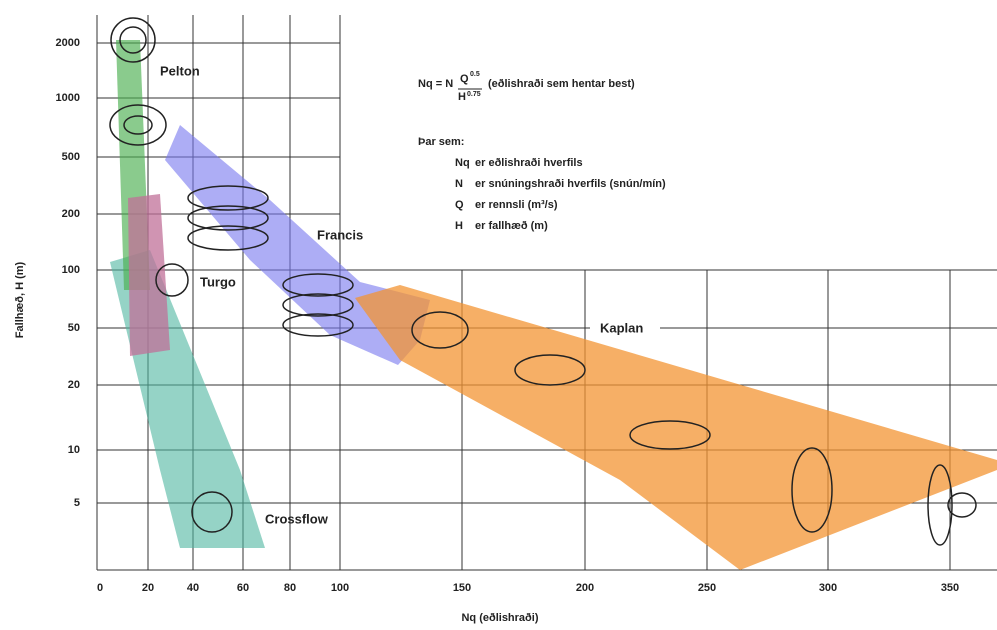 The height and width of the screenshot is (630, 997). Describe the element at coordinates (100, 588) in the screenshot. I see `x-tick-label: 0` at that location.